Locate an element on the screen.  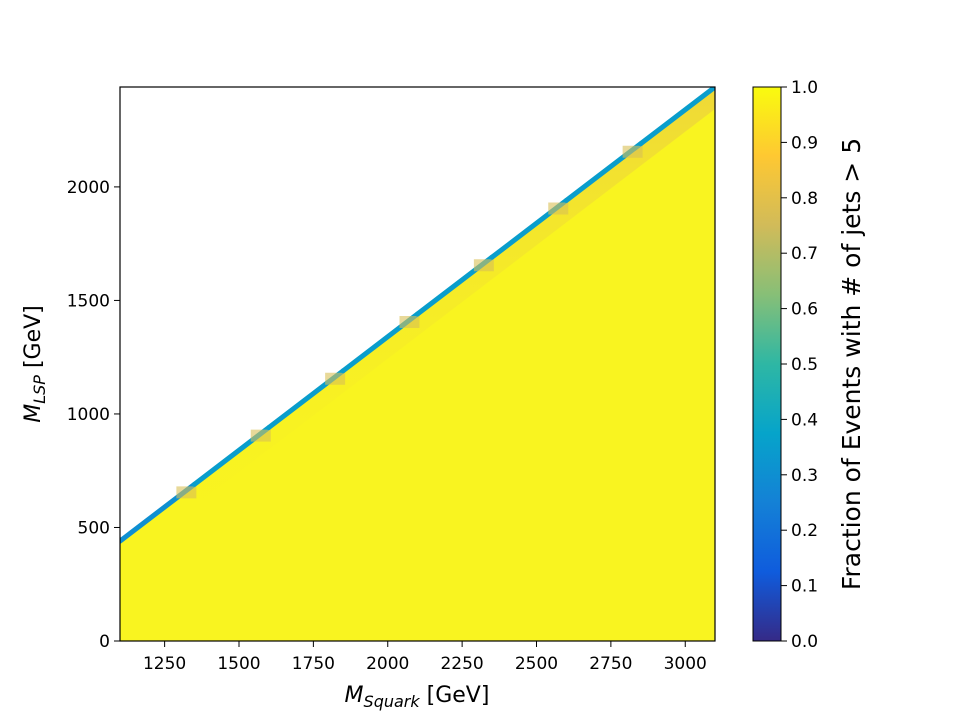
y-tick-label: 2000 is located at coordinates (88, 188).